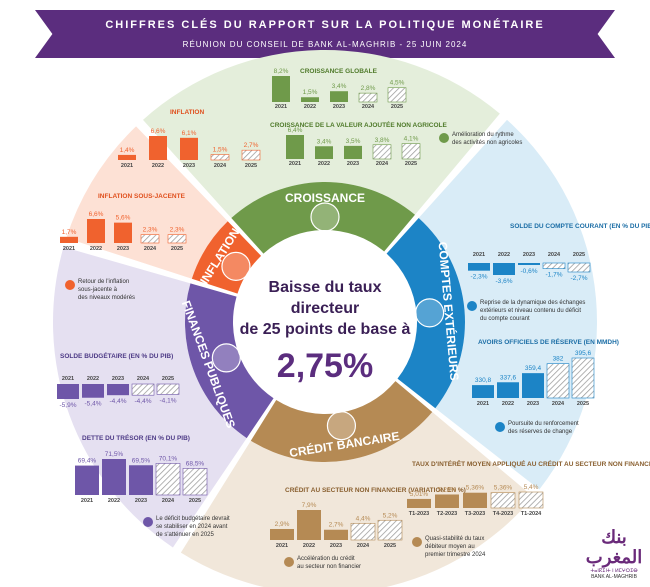 The image size is (650, 587). What do you see at coordinates (505, 319) in the screenshot?
I see `note-line: du compte courant` at bounding box center [505, 319].